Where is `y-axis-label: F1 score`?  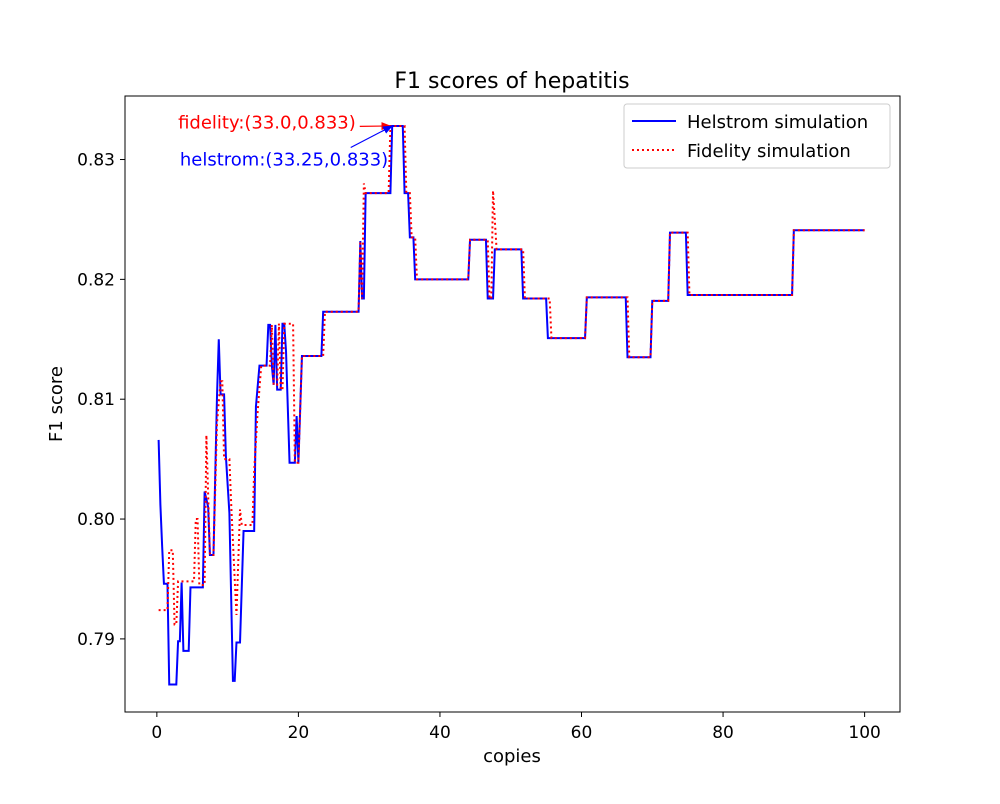
y-axis-label: F1 score is located at coordinates (56, 404).